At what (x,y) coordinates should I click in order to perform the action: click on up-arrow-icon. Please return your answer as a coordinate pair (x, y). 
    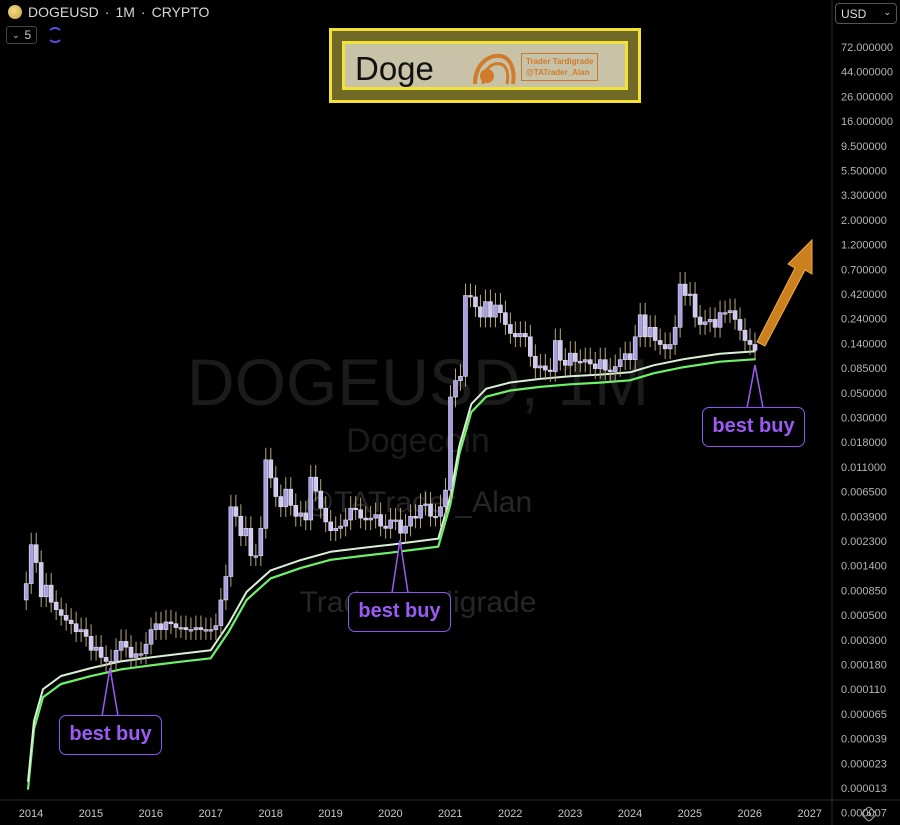
    Looking at the image, I should click on (784, 292).